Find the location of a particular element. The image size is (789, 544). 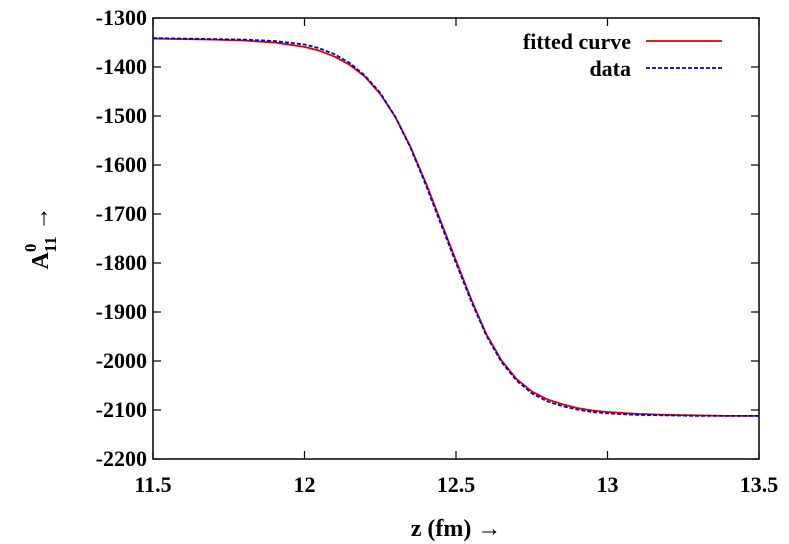

y-axis-title-arrow: → is located at coordinates (41, 219).